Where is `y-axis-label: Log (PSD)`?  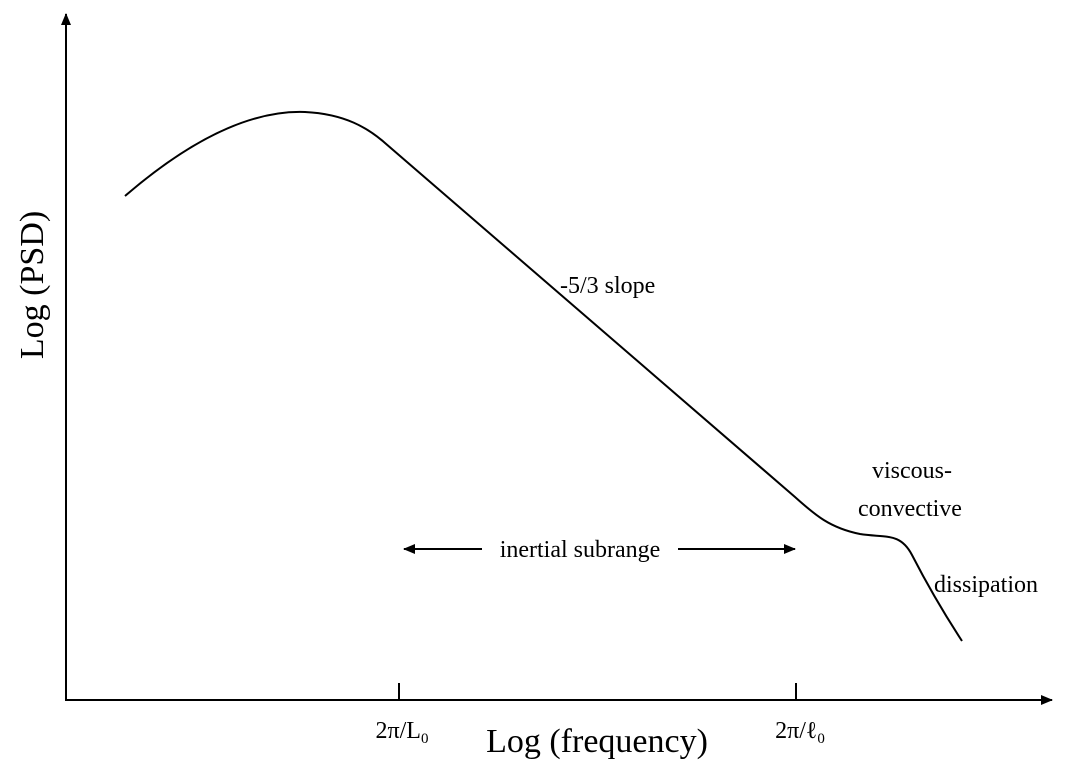
y-axis-label: Log (PSD) is located at coordinates (32, 285).